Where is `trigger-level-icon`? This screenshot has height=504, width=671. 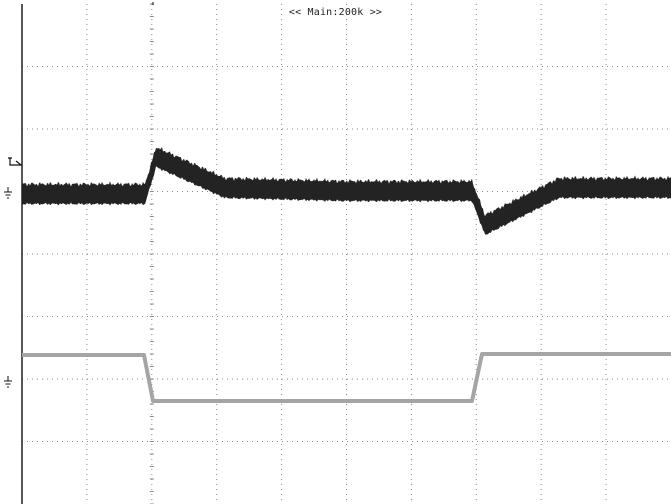
trigger-level-icon is located at coordinates (15, 161).